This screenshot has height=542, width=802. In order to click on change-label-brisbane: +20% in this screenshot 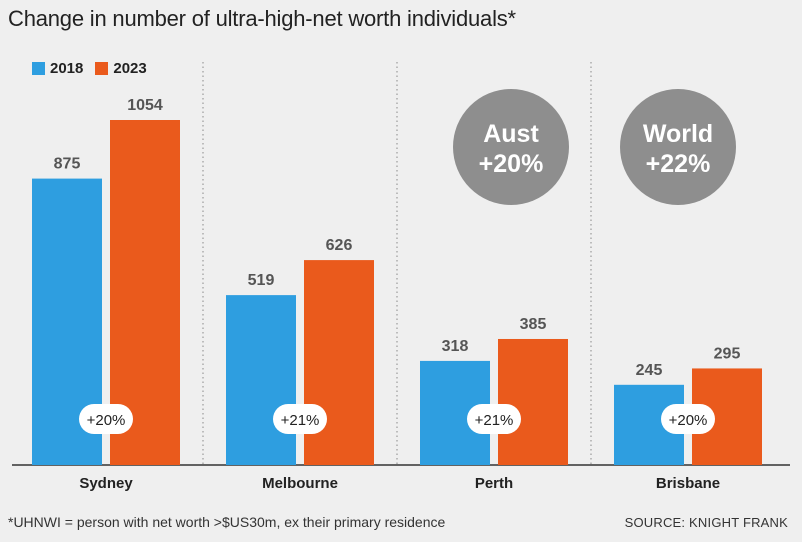, I will do `click(688, 420)`.